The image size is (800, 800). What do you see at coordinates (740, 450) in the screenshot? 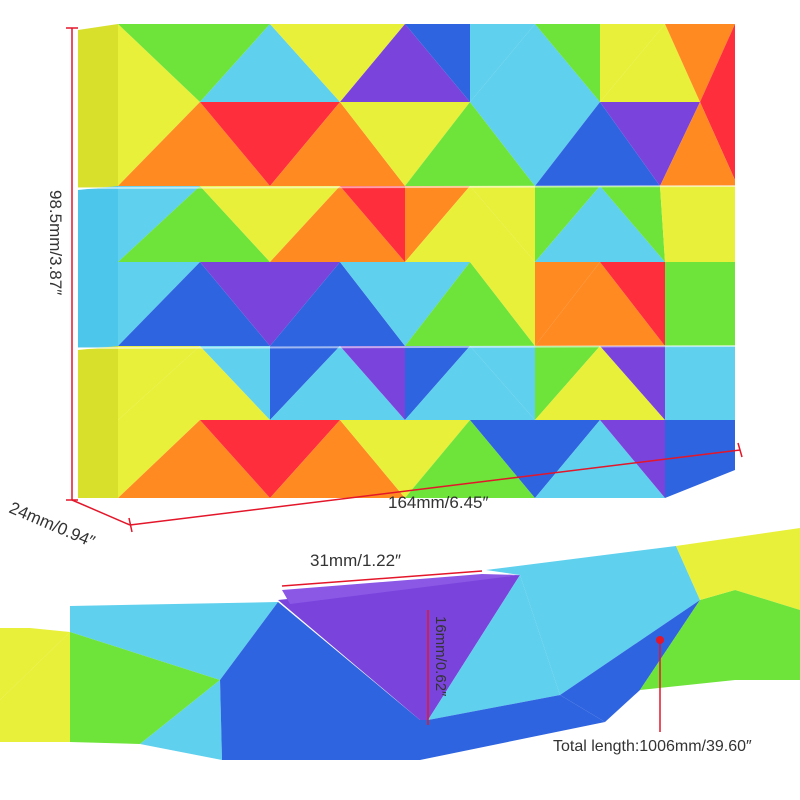
I see `width-tick-right` at bounding box center [740, 450].